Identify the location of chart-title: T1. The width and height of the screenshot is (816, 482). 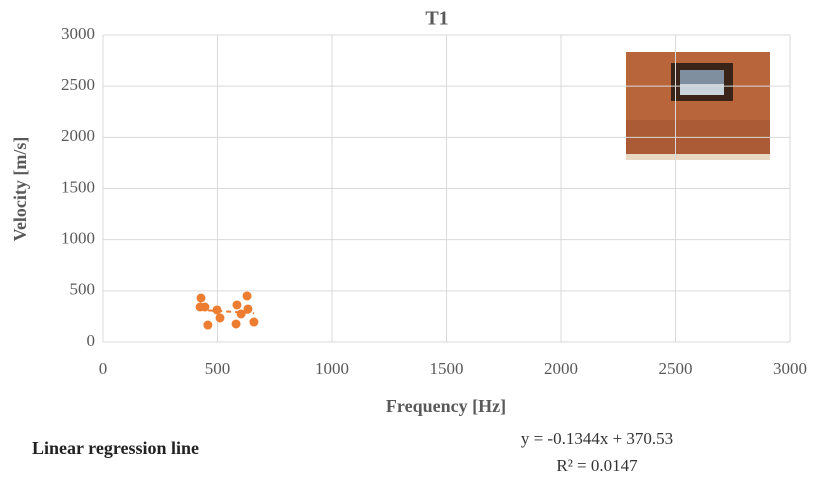
(436, 19).